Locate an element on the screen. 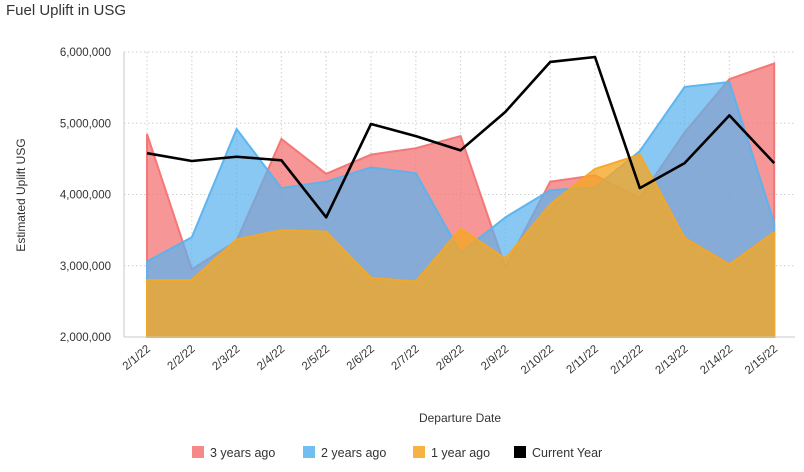 The width and height of the screenshot is (804, 472). legend-label: 3 years ago is located at coordinates (242, 453).